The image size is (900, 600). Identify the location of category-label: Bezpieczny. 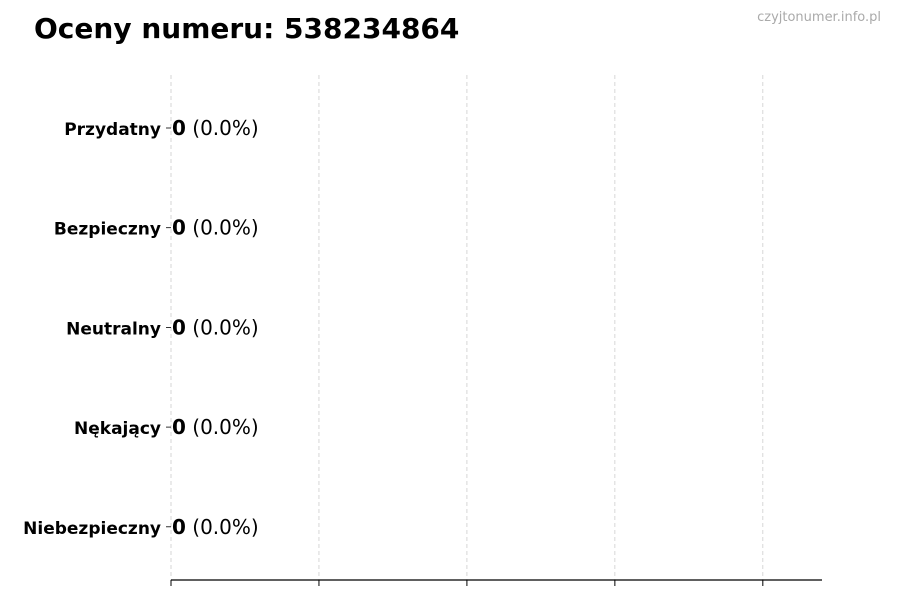
(107, 230).